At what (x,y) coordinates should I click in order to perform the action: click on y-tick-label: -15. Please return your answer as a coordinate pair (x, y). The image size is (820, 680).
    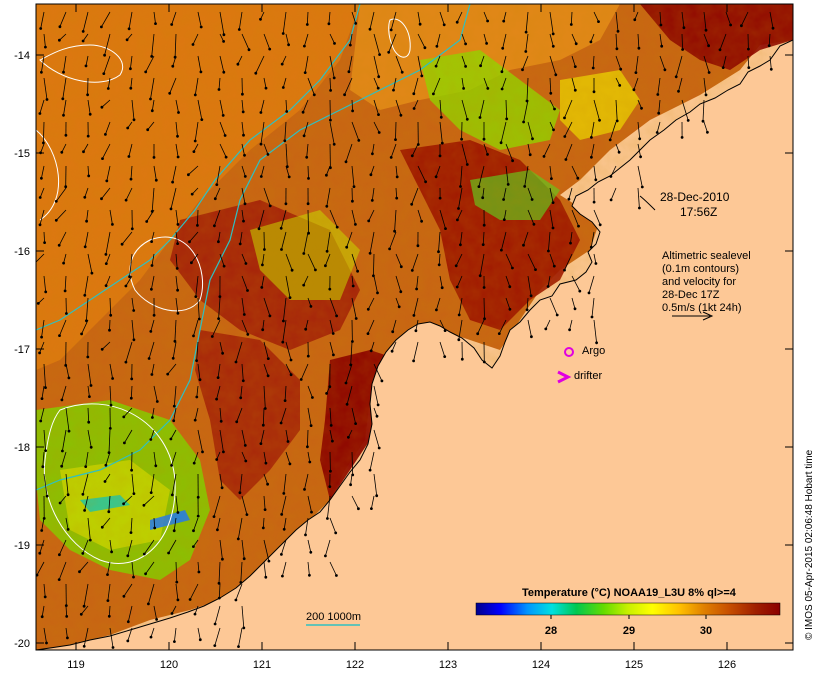
    Looking at the image, I should click on (22, 154).